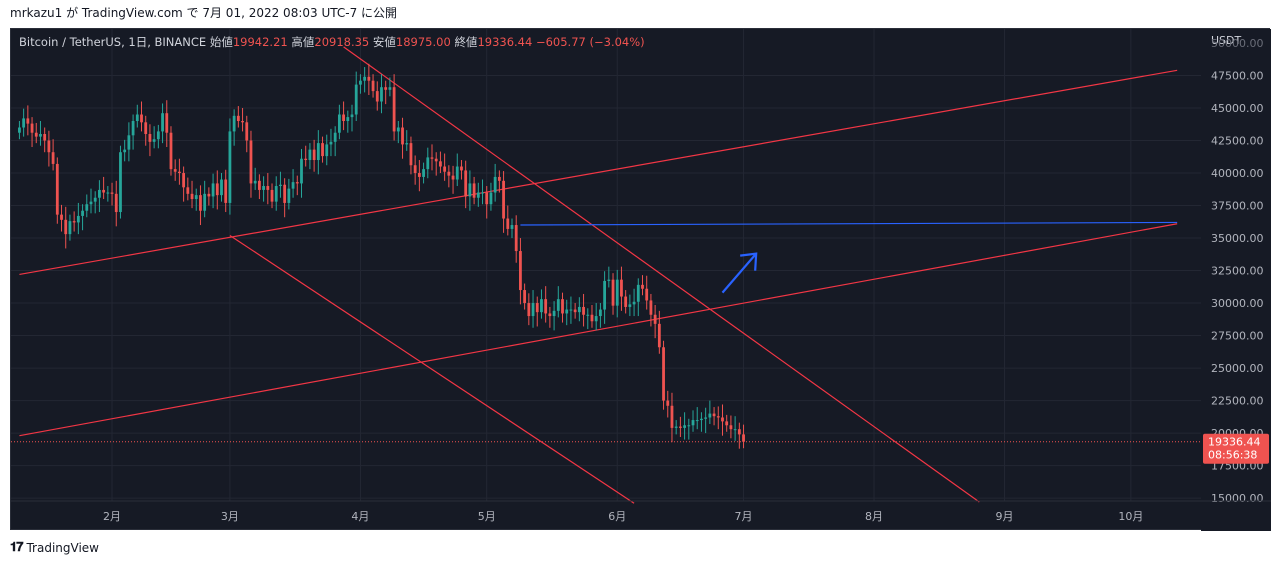  What do you see at coordinates (1226, 40) in the screenshot?
I see `currency-label: USDT` at bounding box center [1226, 40].